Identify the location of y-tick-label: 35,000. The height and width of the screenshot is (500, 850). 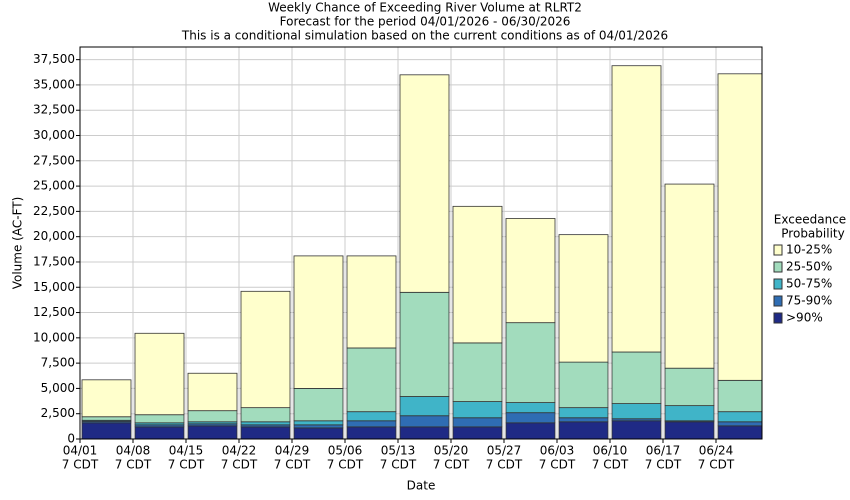
(54, 84).